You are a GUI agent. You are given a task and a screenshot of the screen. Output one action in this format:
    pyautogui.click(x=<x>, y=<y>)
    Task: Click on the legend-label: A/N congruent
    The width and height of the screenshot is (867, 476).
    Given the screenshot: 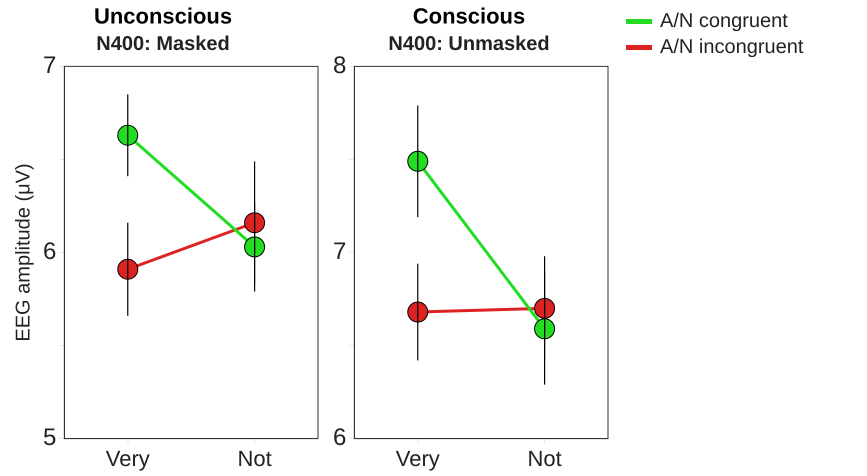 What is the action you would take?
    pyautogui.click(x=724, y=21)
    